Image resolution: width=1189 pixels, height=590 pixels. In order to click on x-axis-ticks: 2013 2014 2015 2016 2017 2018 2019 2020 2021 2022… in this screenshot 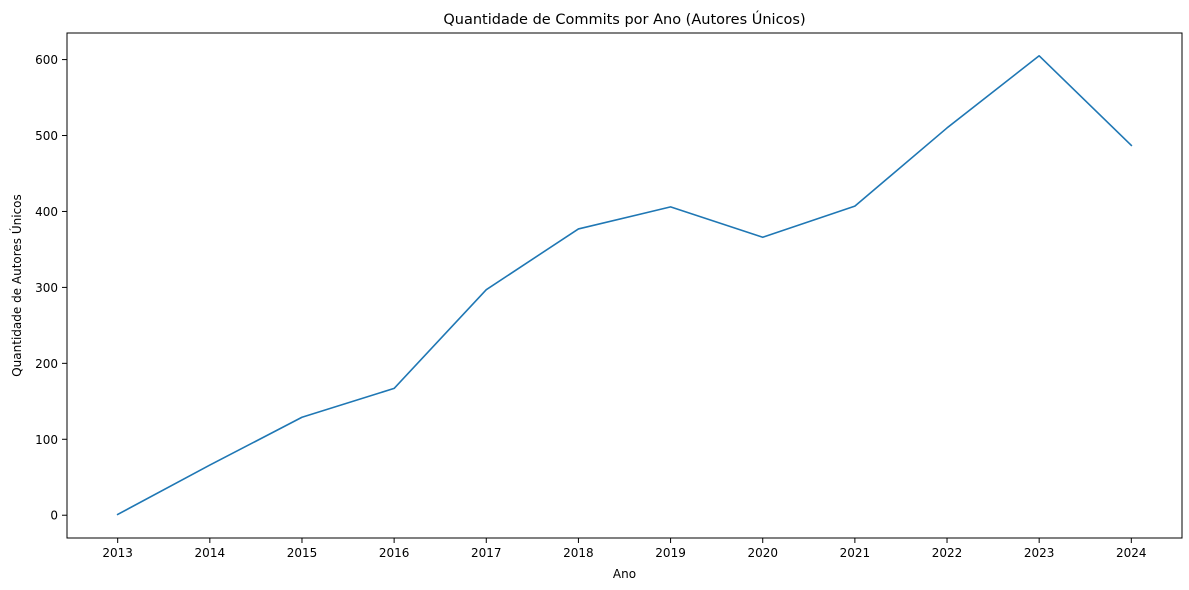, I will do `click(624, 549)`.